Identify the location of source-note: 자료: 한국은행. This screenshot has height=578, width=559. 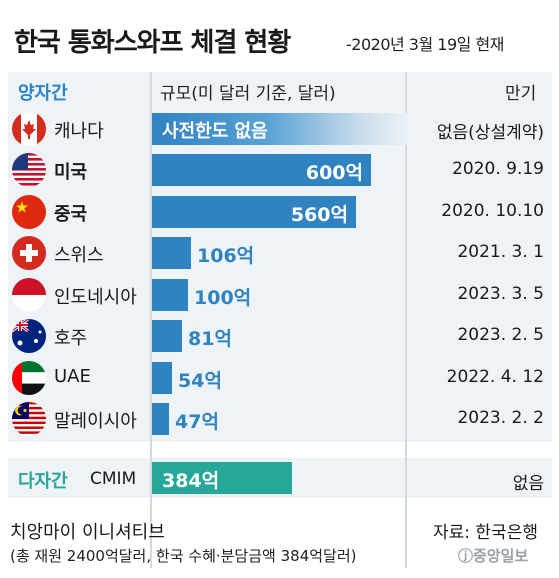
(485, 533).